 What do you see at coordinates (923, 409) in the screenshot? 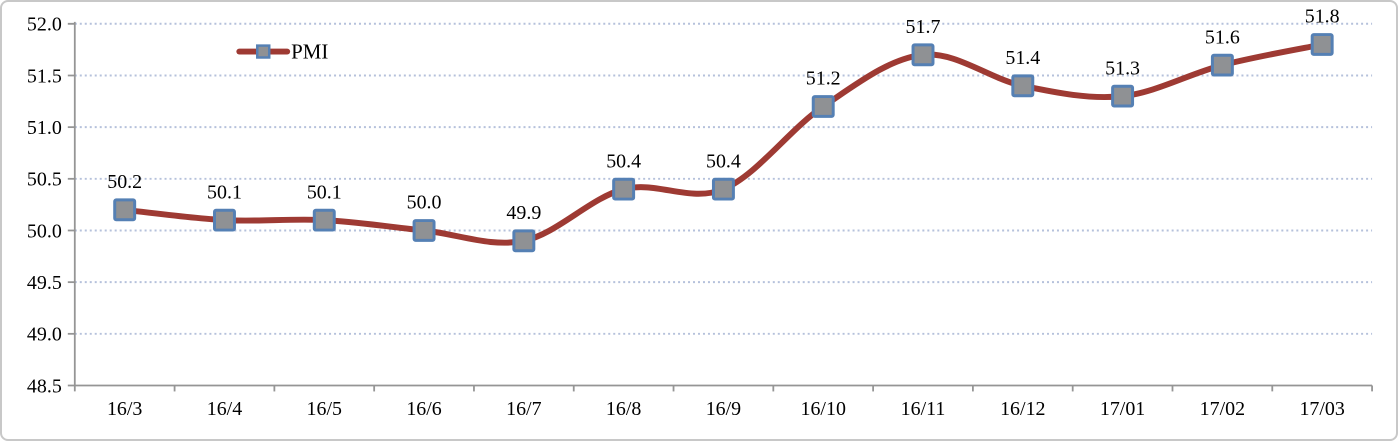
I see `x-tick-label: 16/11` at bounding box center [923, 409].